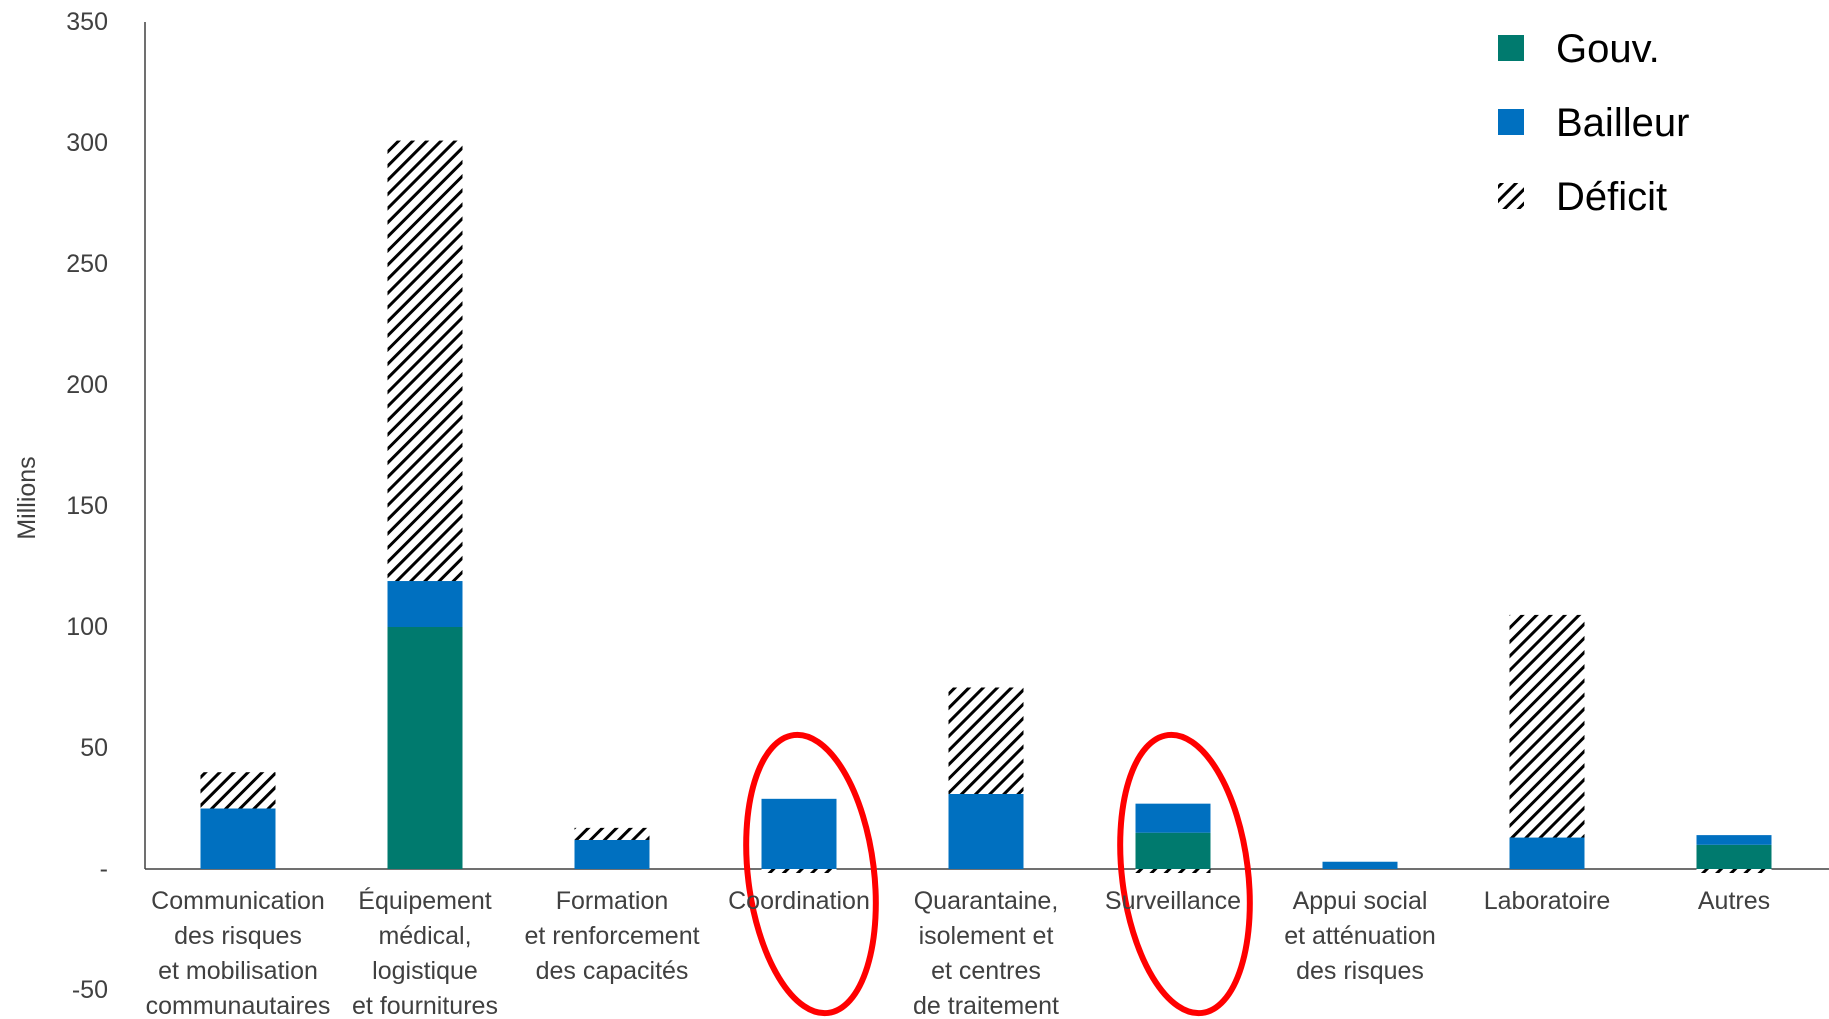 The height and width of the screenshot is (1019, 1829). Describe the element at coordinates (1622, 123) in the screenshot. I see `legend-label: Bailleur` at that location.